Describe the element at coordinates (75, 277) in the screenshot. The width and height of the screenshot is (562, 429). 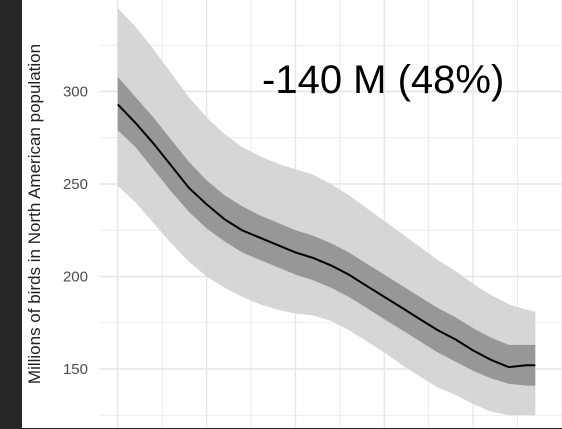
I see `y-tick-label: 200` at that location.